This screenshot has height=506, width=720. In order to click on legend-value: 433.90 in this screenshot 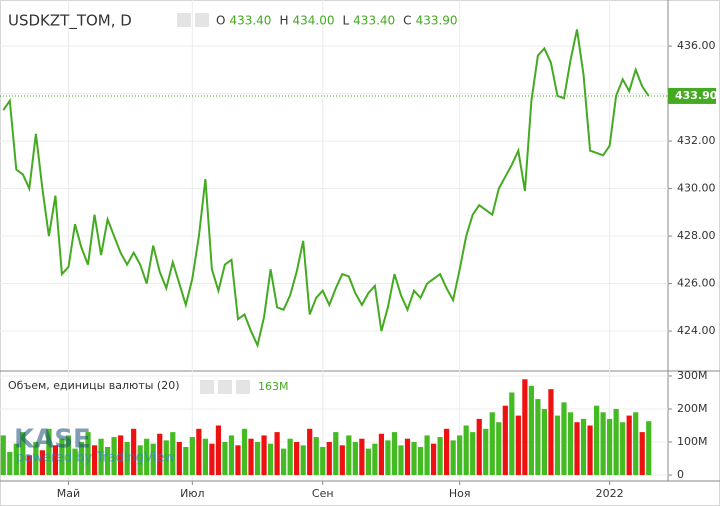, I will do `click(437, 21)`.